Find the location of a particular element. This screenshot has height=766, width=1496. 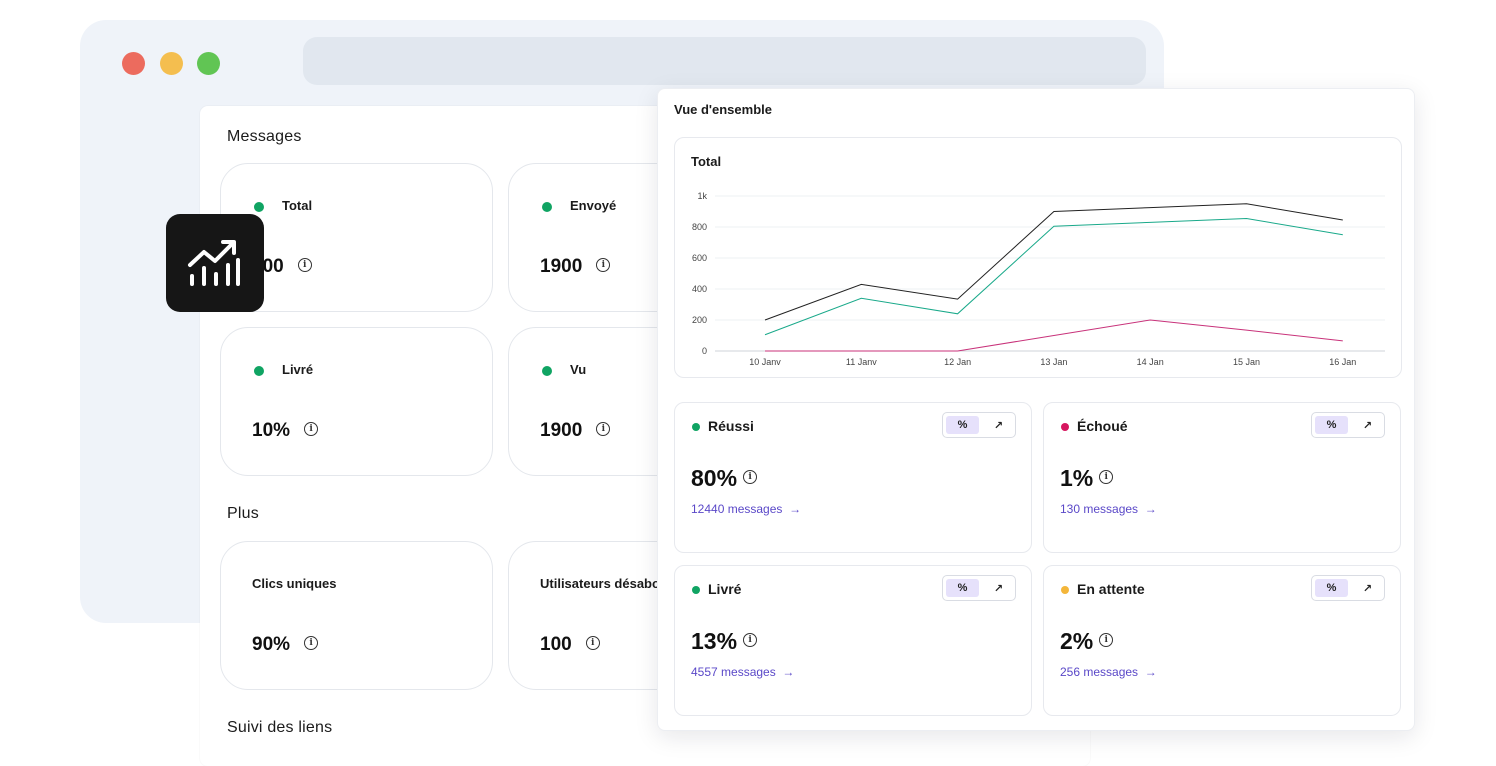

stat-value: 1% i is located at coordinates (1087, 478).